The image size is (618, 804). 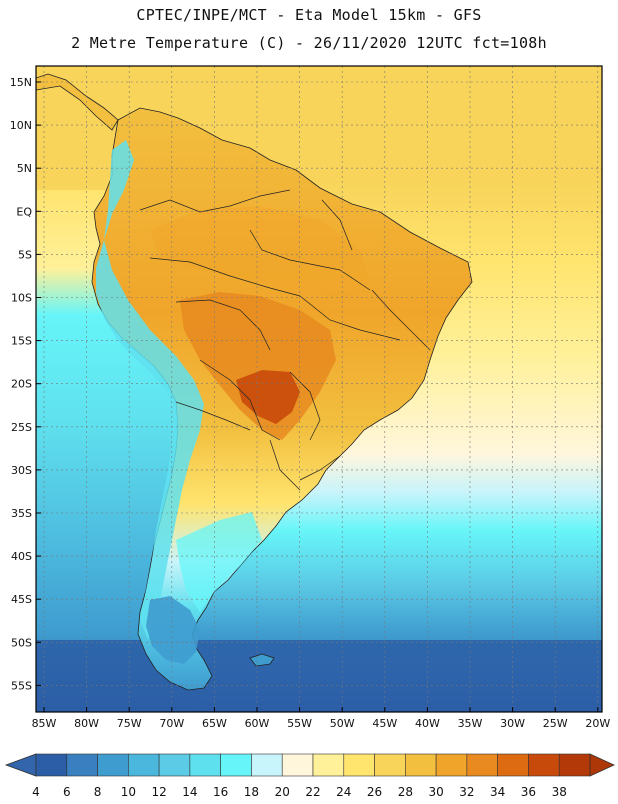 I want to click on tropical-ocean-band, so click(x=319, y=96).